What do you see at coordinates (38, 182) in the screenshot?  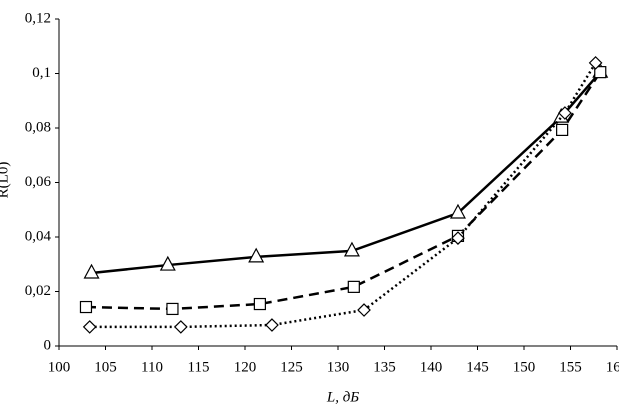 I see `y-tick-label: 0,06` at bounding box center [38, 182].